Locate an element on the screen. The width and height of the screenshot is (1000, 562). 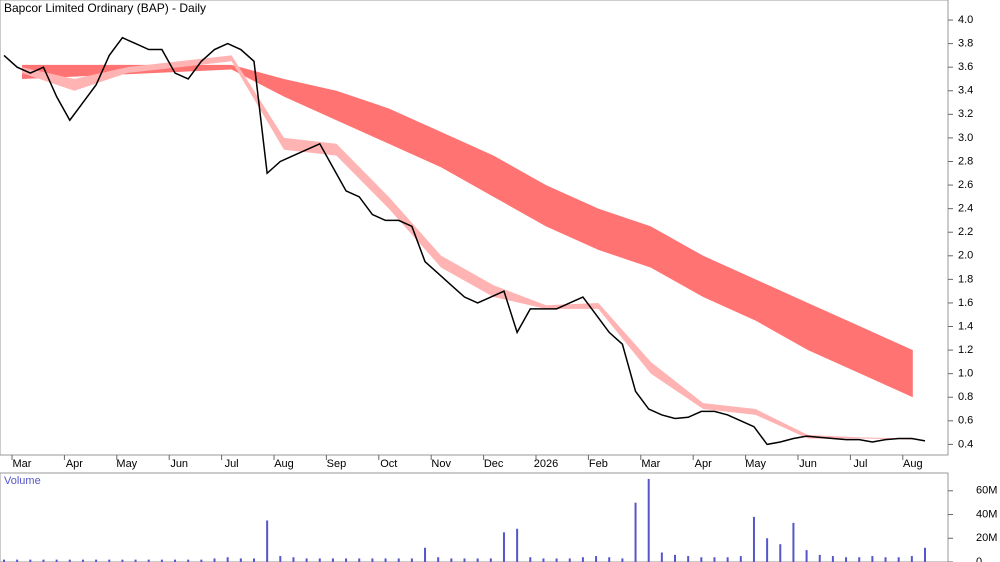
y-tick-label: 4.0 is located at coordinates (965, 20).